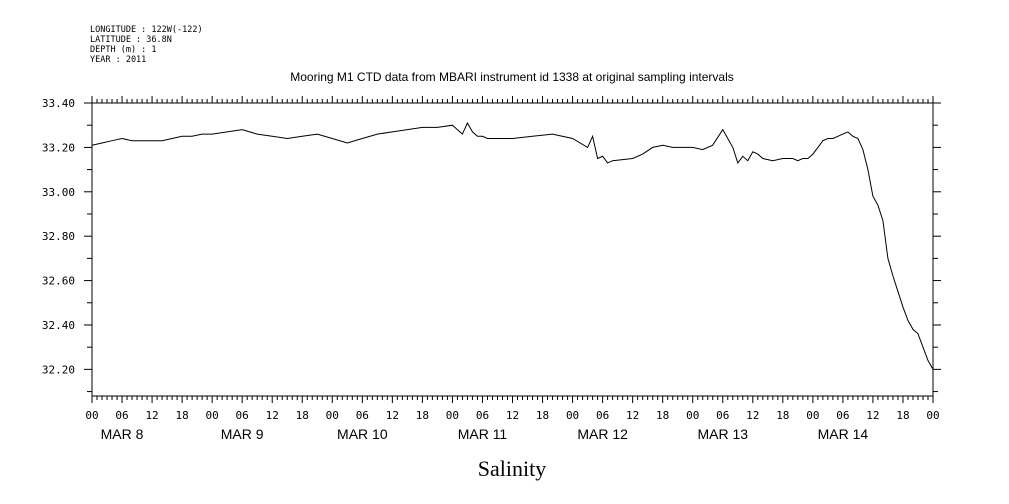 The width and height of the screenshot is (1009, 504). Describe the element at coordinates (146, 30) in the screenshot. I see `longitude-label: LONGITUDE : 122W(-122)` at that location.